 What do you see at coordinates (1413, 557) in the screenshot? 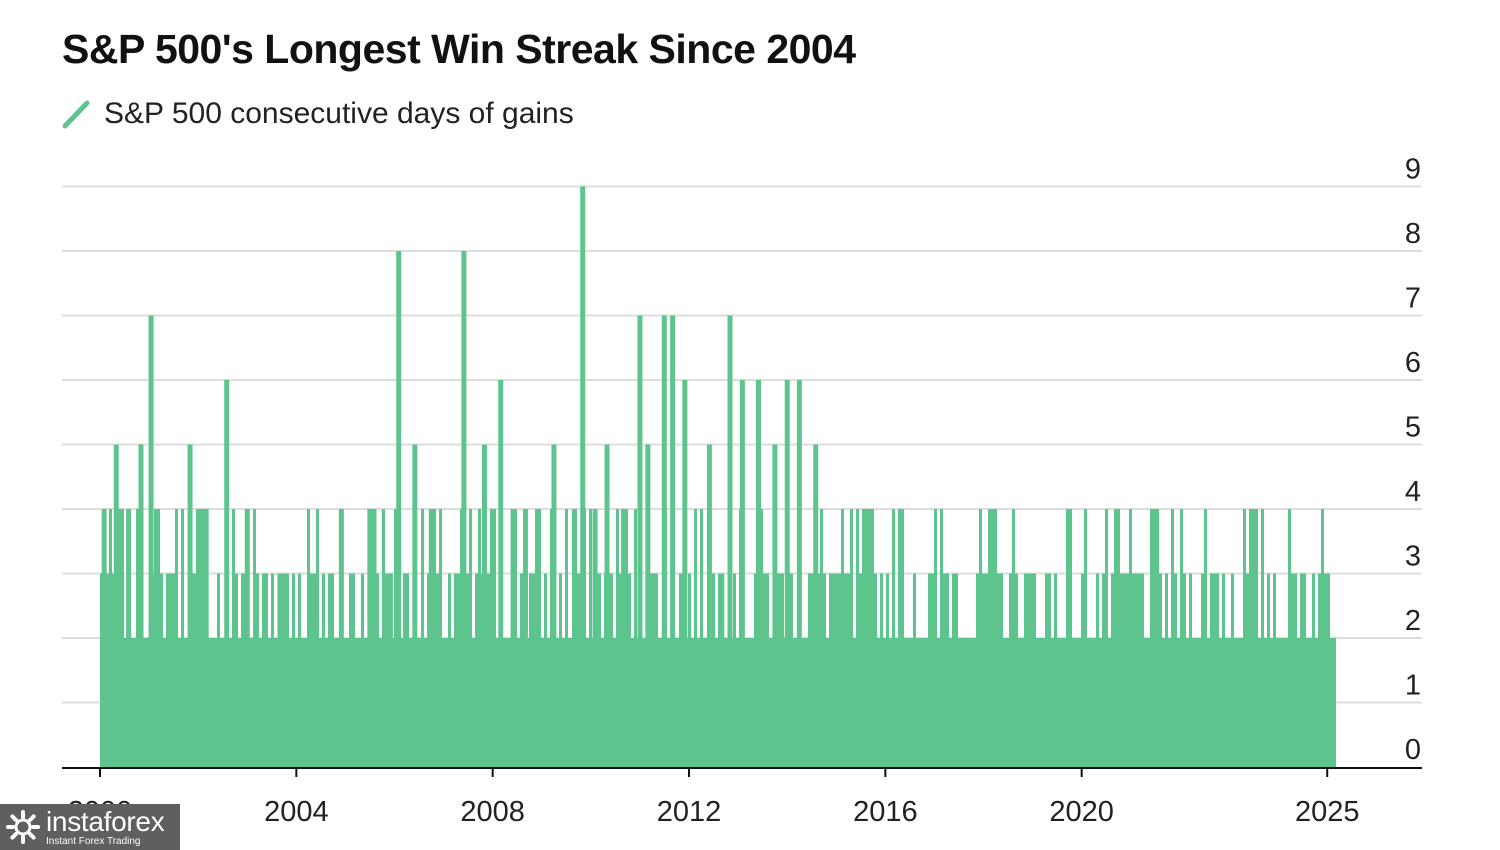
I see `y-tick-label: 3` at bounding box center [1413, 557].